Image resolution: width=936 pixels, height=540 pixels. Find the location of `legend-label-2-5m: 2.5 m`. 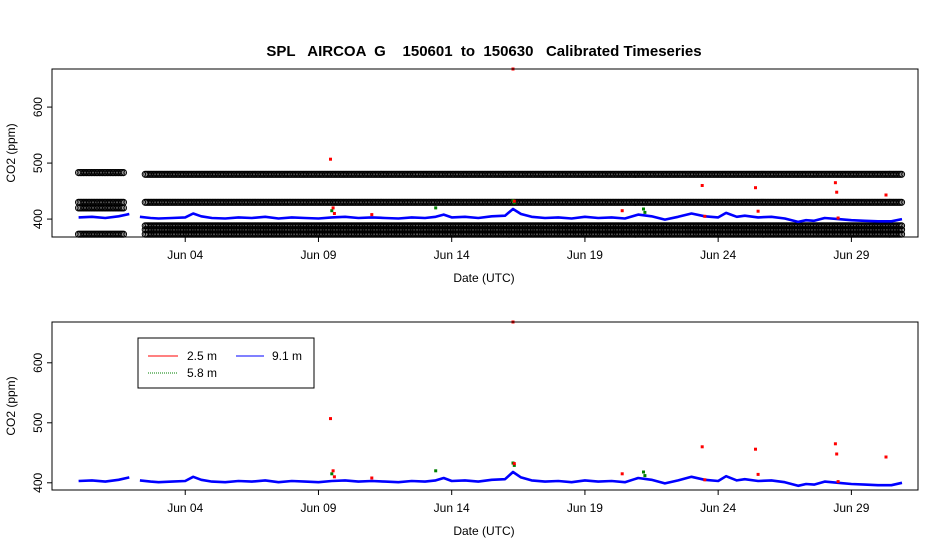

legend-label-2-5m: 2.5 m is located at coordinates (202, 356).